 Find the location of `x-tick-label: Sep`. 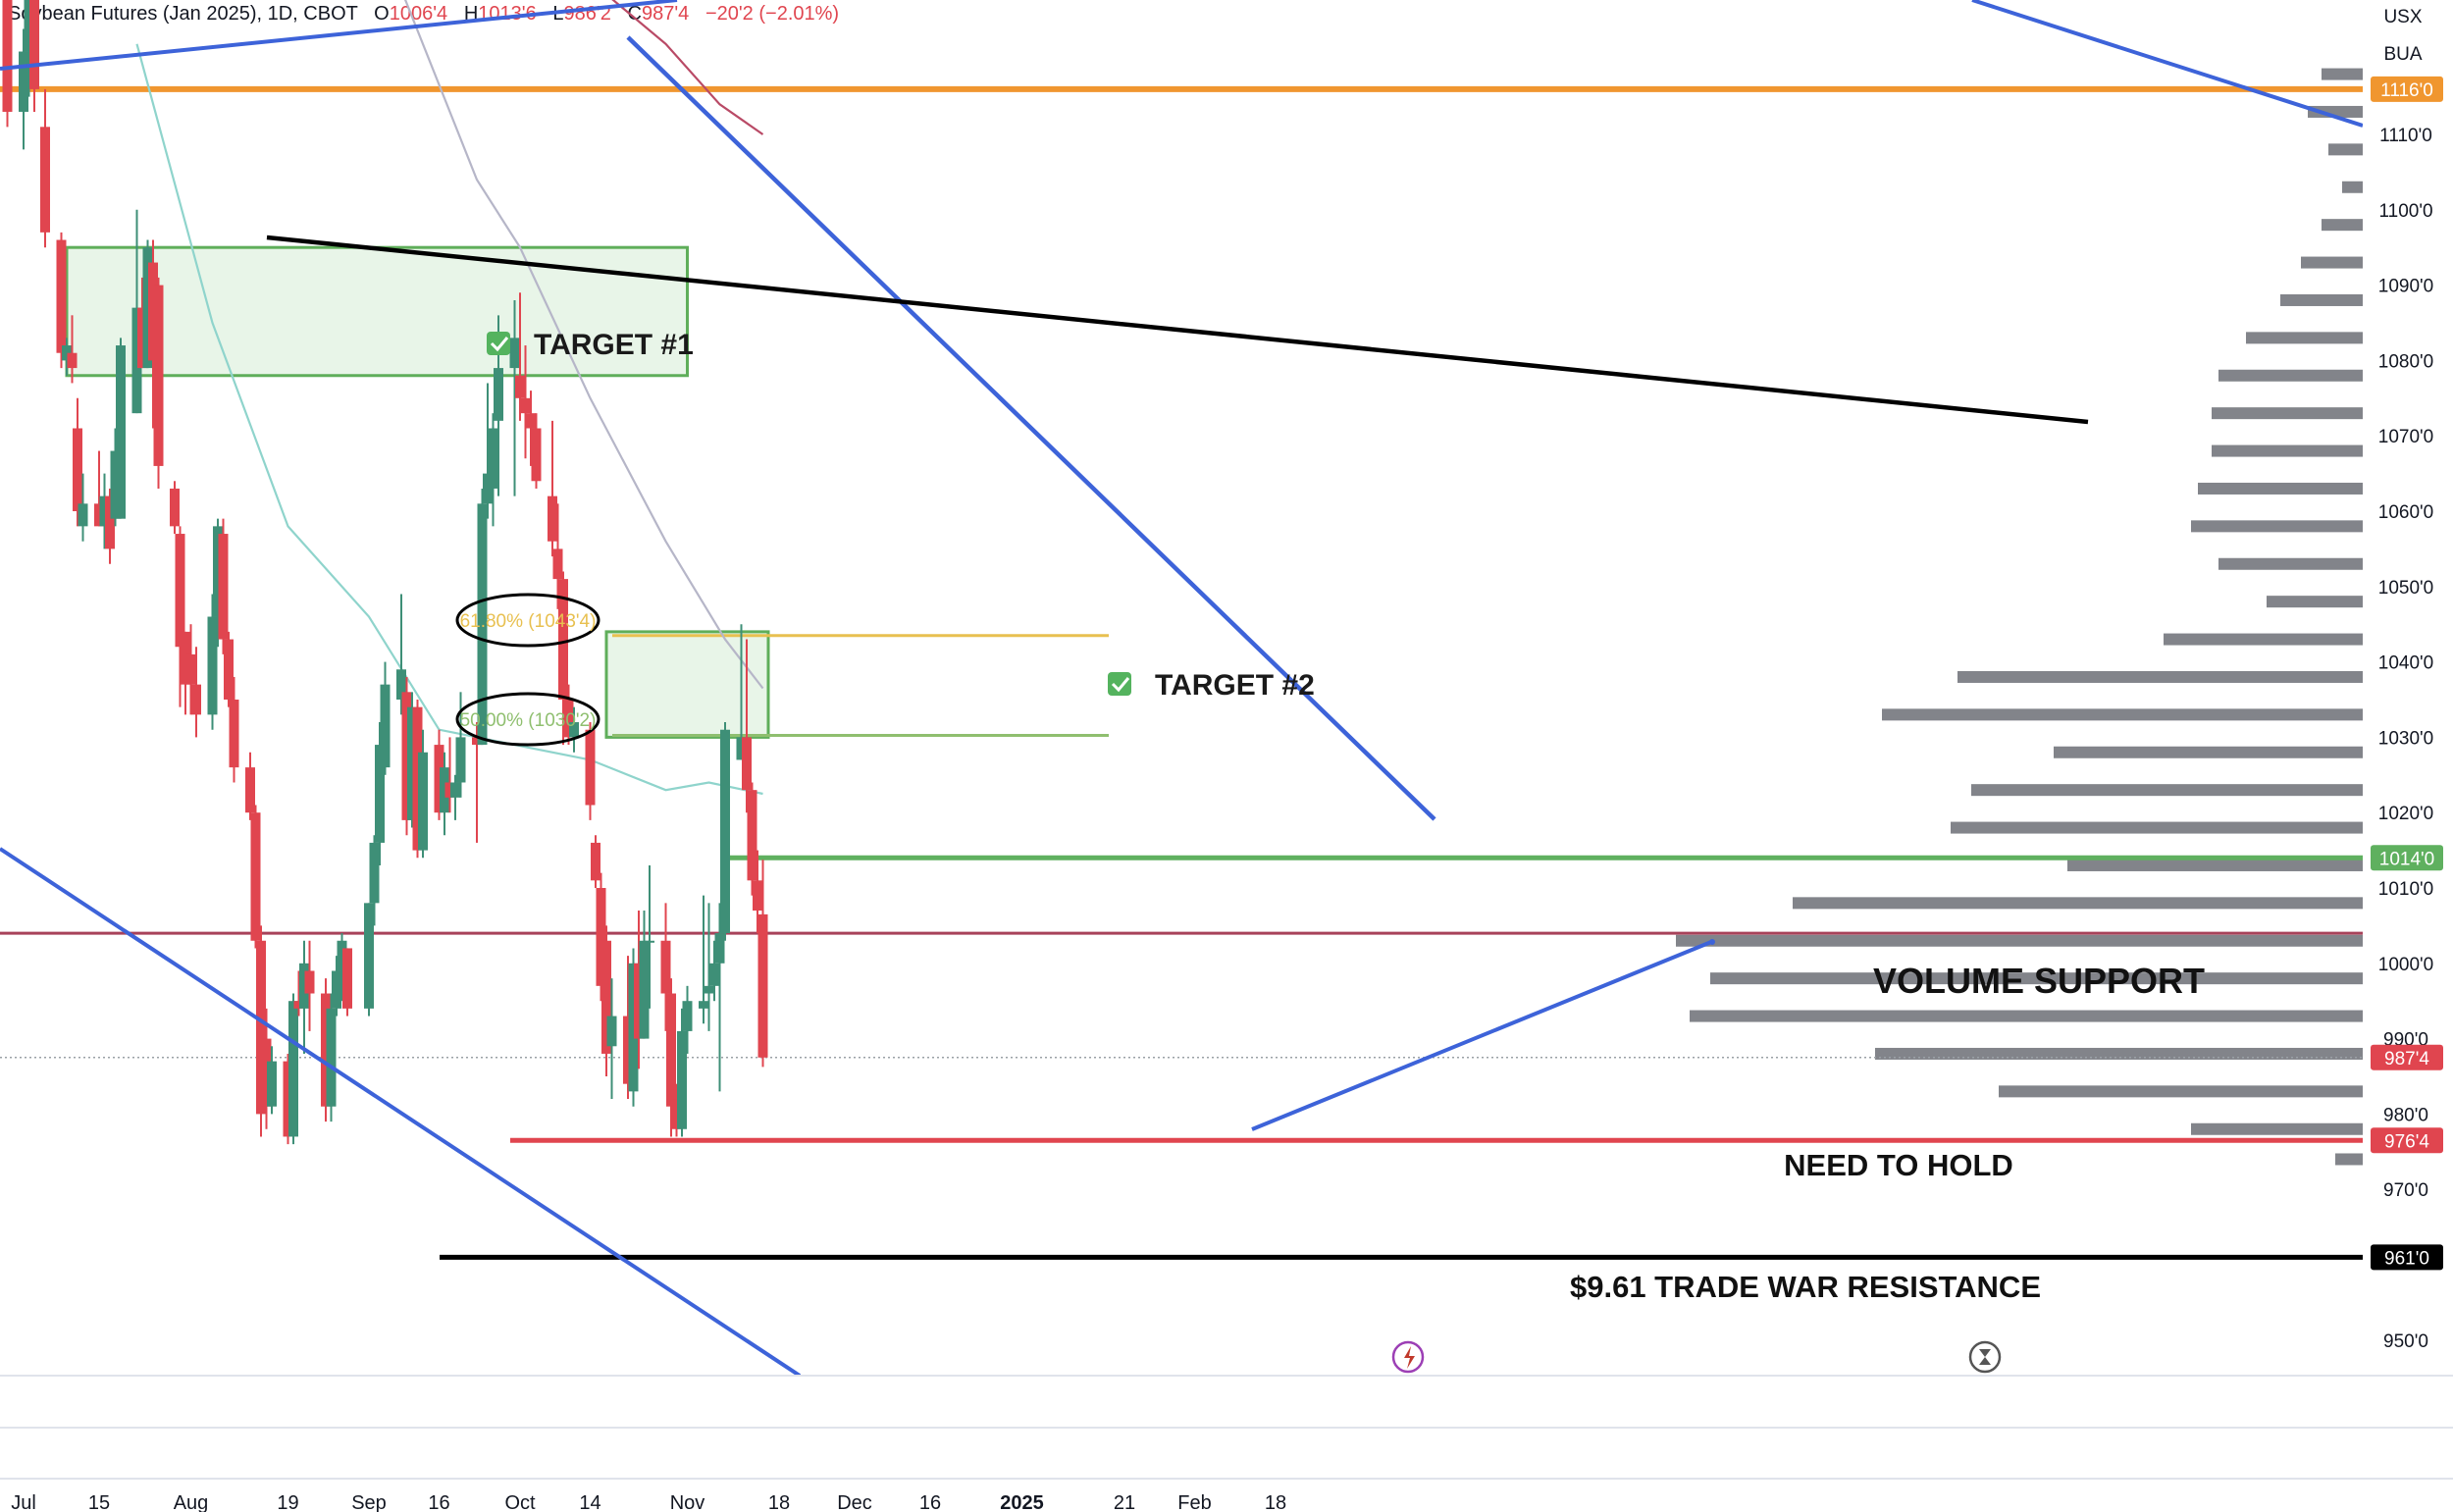

x-tick-label: Sep is located at coordinates (369, 1502).